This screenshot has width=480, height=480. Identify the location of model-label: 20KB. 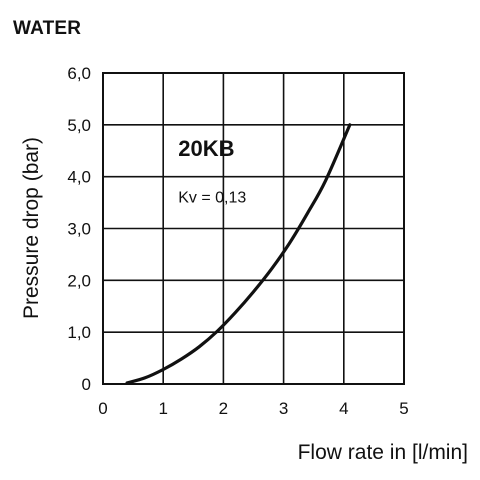
(206, 148).